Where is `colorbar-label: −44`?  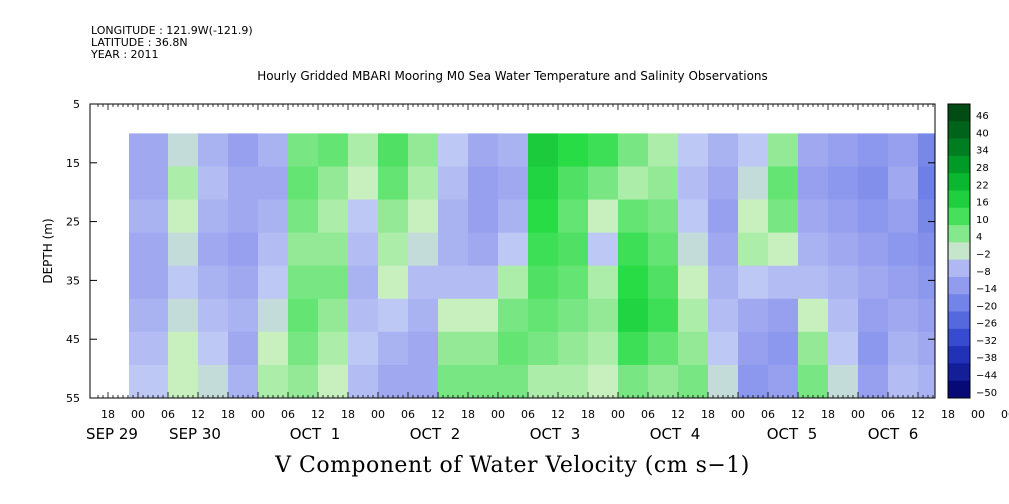
colorbar-label: −44 is located at coordinates (986, 376).